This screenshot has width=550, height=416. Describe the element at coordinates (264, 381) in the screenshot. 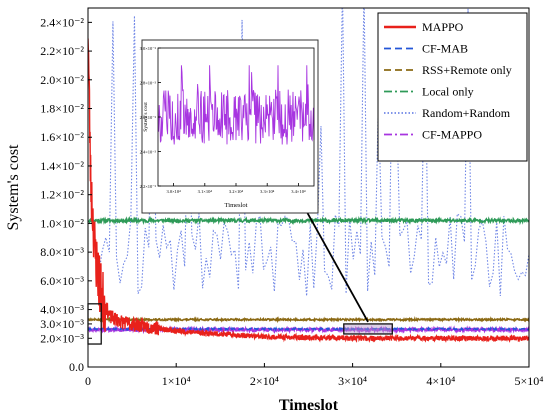

I see `x-tick-label: 2×10⁴` at that location.